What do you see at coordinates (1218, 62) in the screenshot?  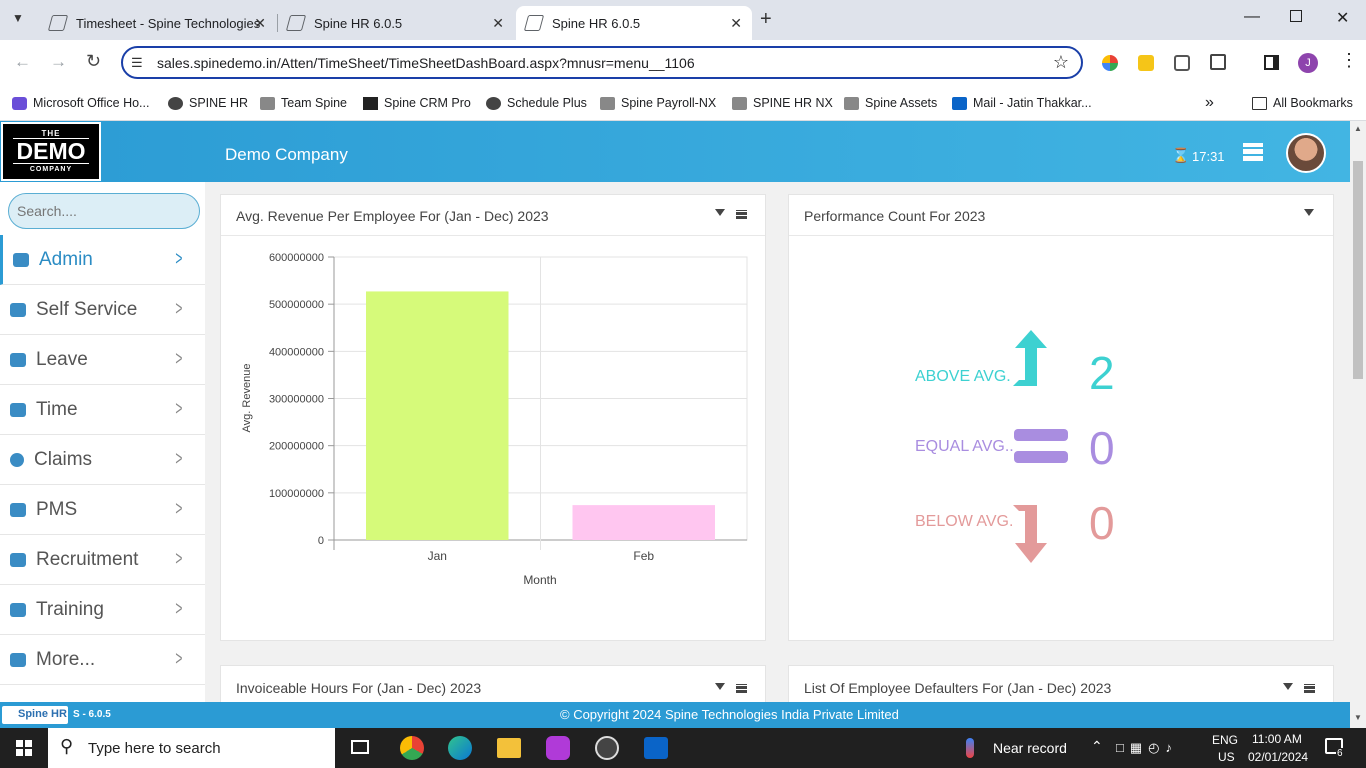 I see `extensions-puzzle-icon` at bounding box center [1218, 62].